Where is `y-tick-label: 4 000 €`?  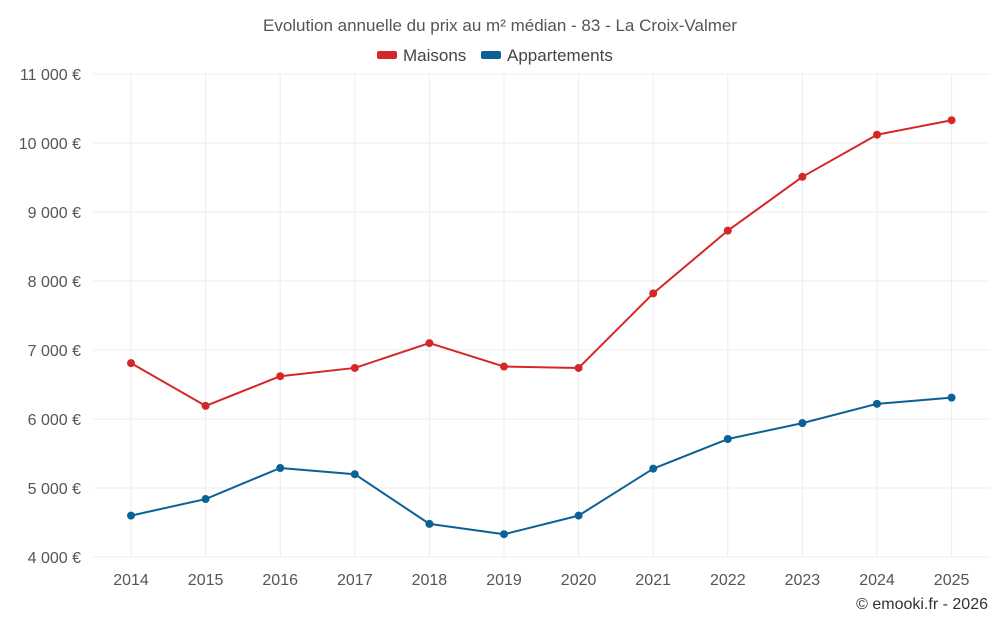 y-tick-label: 4 000 € is located at coordinates (54, 558).